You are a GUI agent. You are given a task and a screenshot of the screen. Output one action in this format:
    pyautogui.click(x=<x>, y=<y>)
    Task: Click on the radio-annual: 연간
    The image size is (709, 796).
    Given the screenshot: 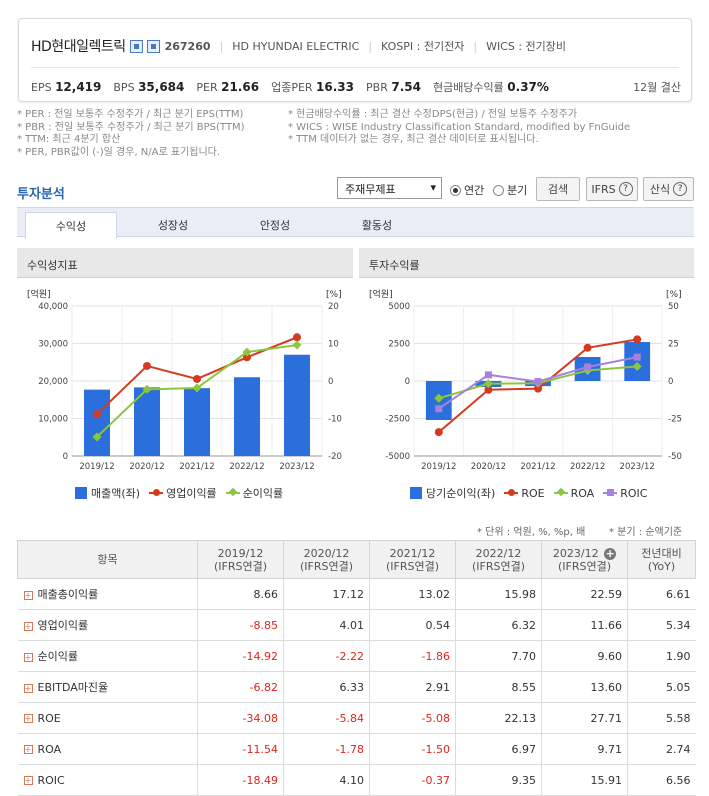 What is the action you would take?
    pyautogui.click(x=467, y=190)
    